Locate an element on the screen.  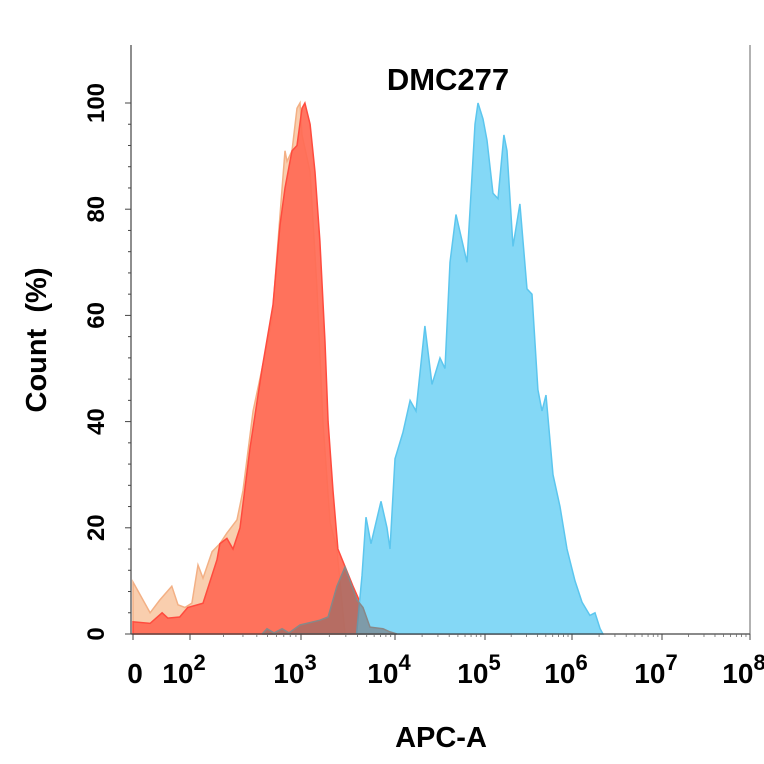
x-tick-label: 10⁴ is located at coordinates (389, 669).